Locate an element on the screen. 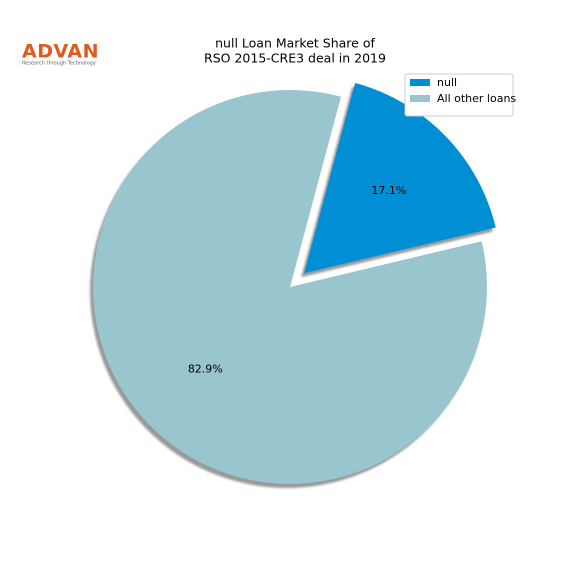 This screenshot has height=576, width=576. logo-name: ADVAN is located at coordinates (60, 52).